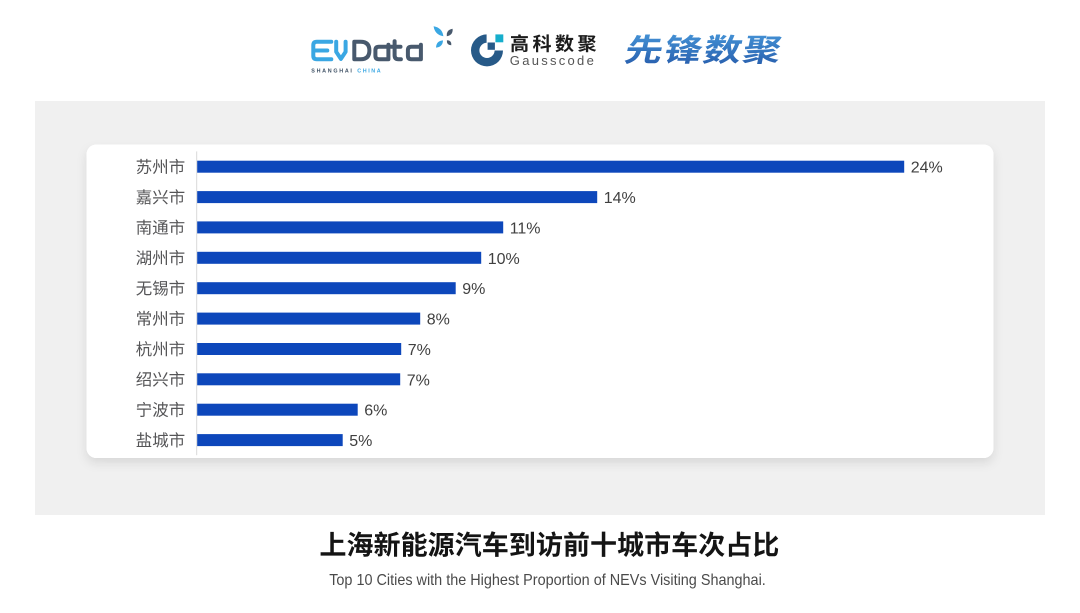 This screenshot has width=1080, height=613. I want to click on svg-text: 11%, so click(525, 228).